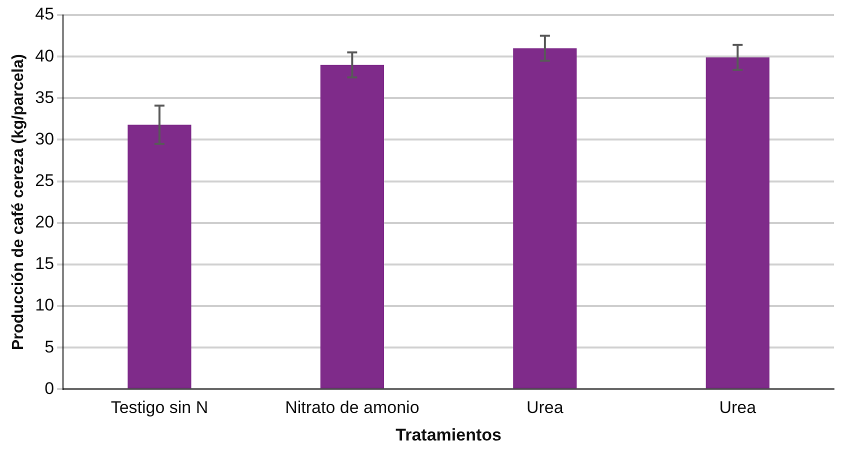 The image size is (844, 455). Describe the element at coordinates (44, 222) in the screenshot. I see `y-tick-label: 20` at that location.